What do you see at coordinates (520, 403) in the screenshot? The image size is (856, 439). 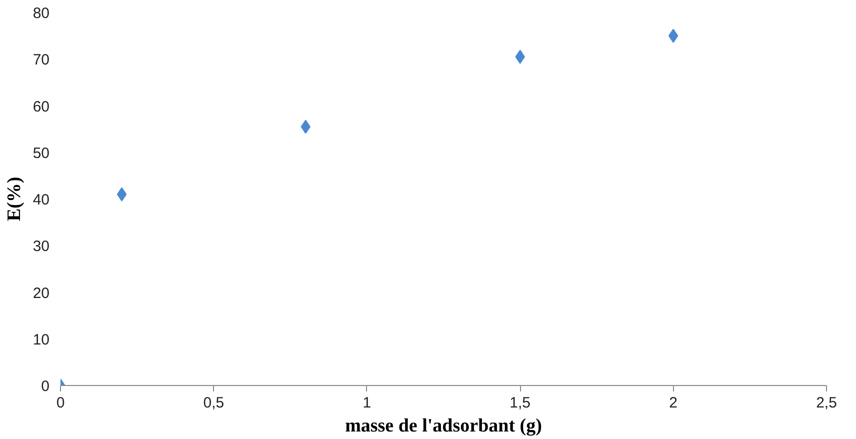 I see `x-tick-label: 1,5` at bounding box center [520, 403].